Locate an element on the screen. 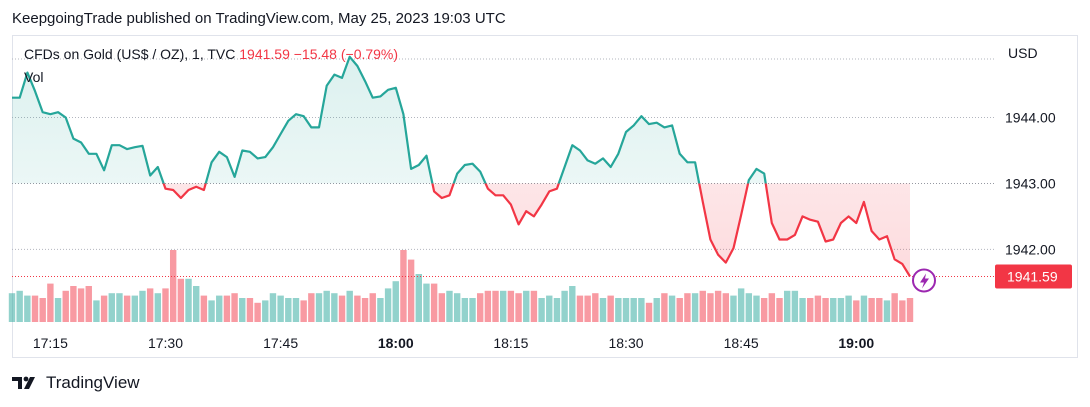  x-tick-label: 18:45 is located at coordinates (741, 343).